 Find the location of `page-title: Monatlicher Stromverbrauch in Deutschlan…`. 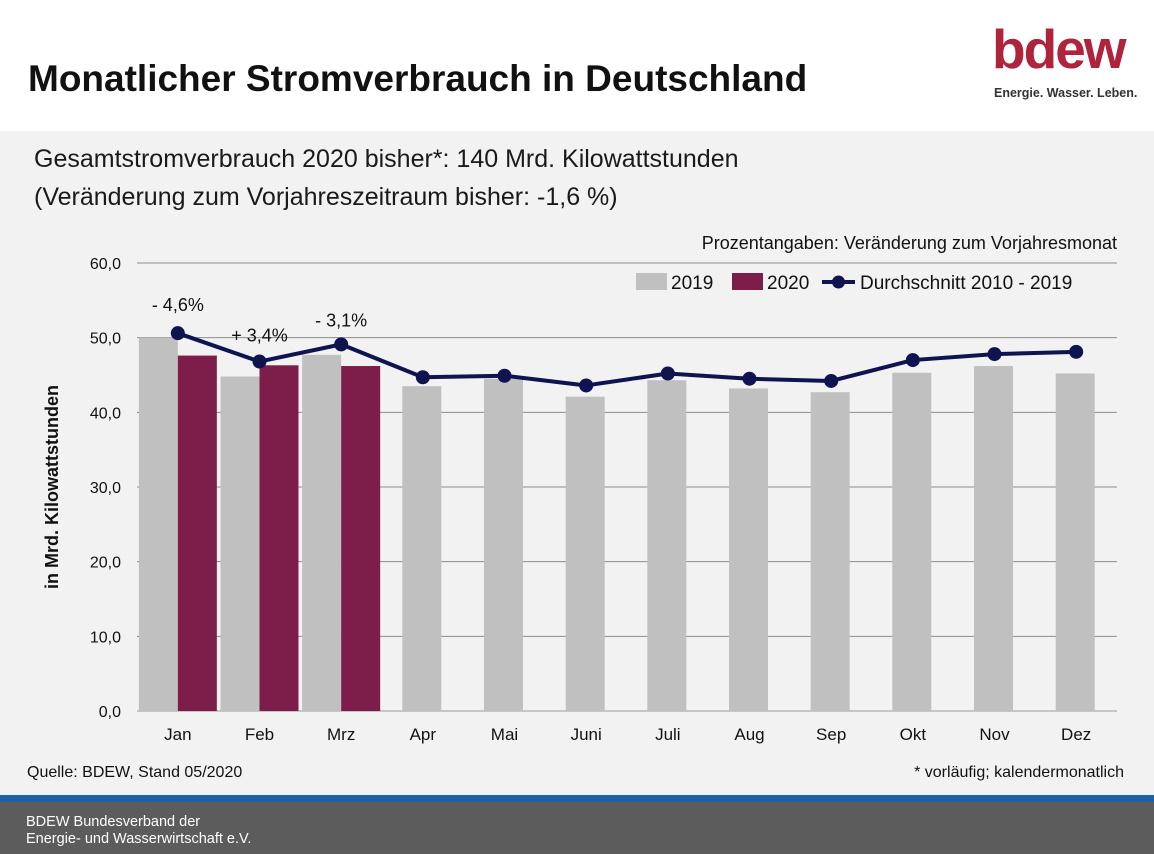

page-title: Monatlicher Stromverbrauch in Deutschlan… is located at coordinates (418, 78).